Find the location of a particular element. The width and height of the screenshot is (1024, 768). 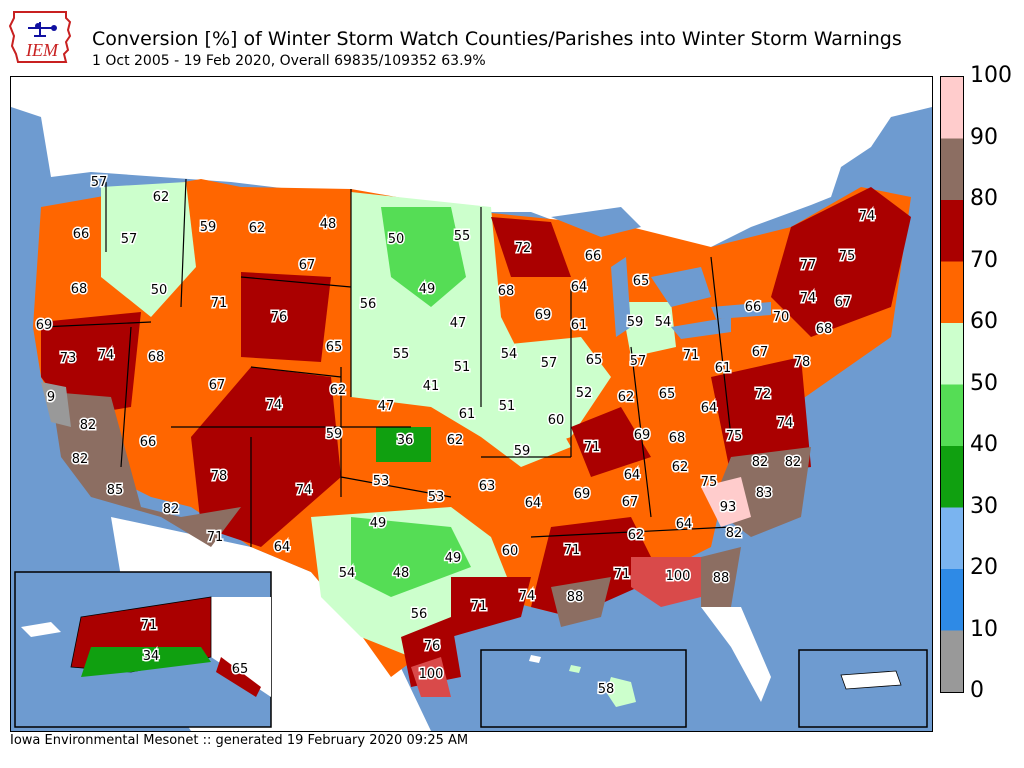

region-mi-lightgreen is located at coordinates (648, 329).